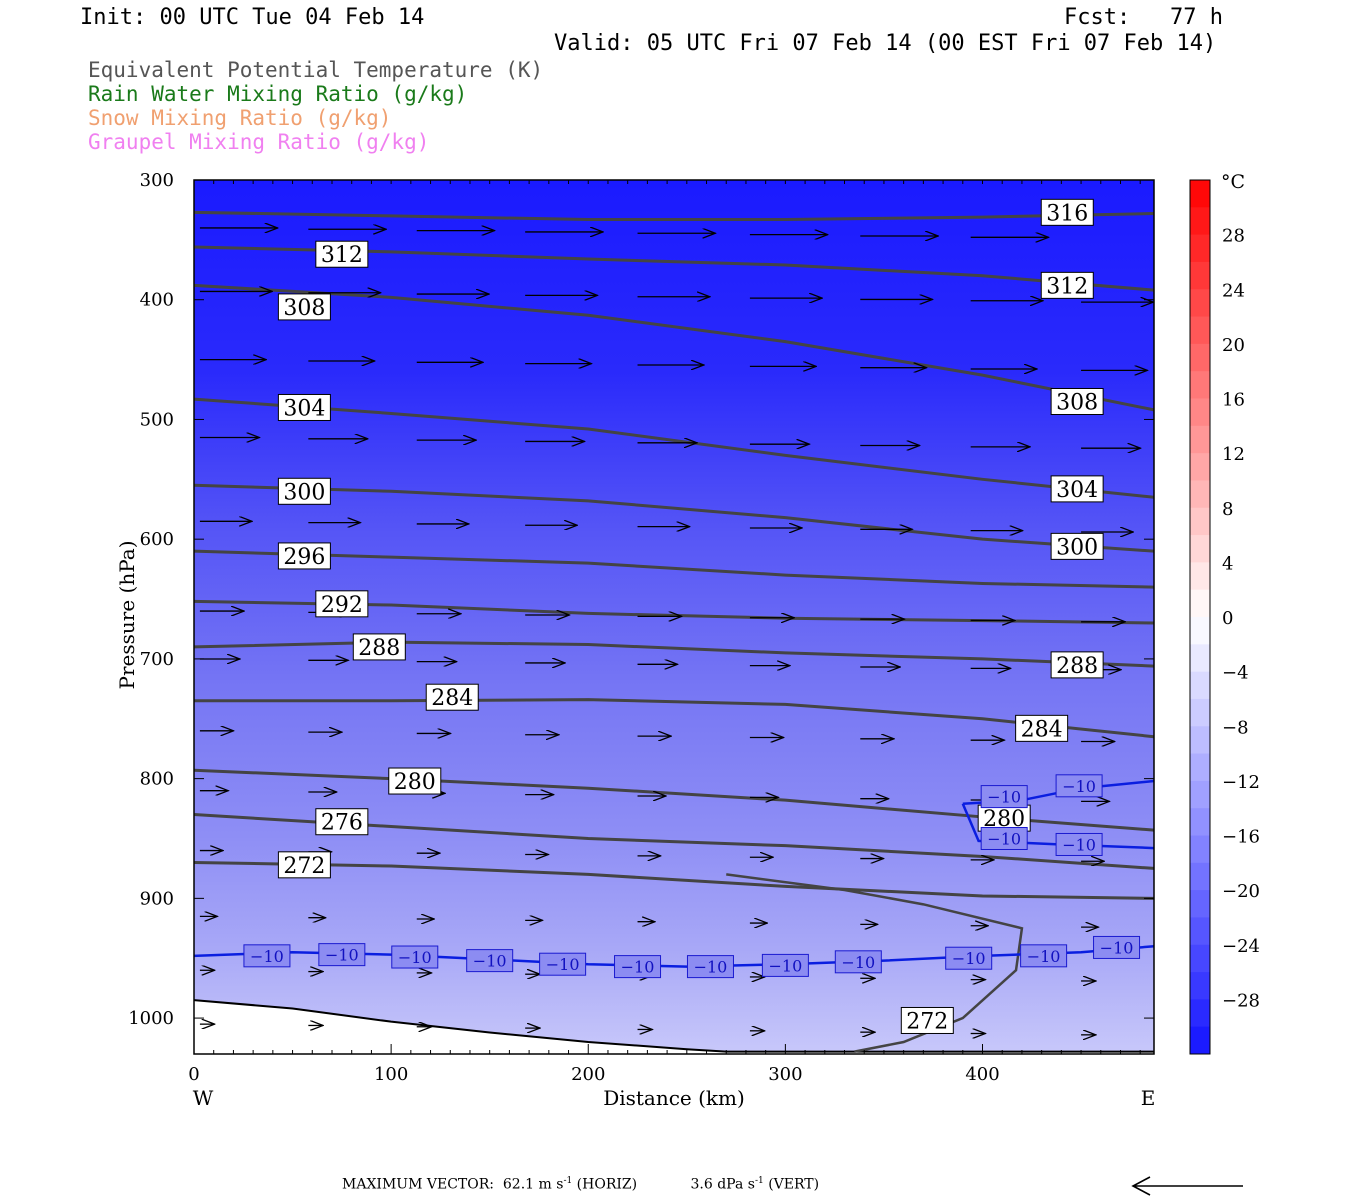 This screenshot has height=1200, width=1350. I want to click on vert-exponent: -1, so click(759, 1181).